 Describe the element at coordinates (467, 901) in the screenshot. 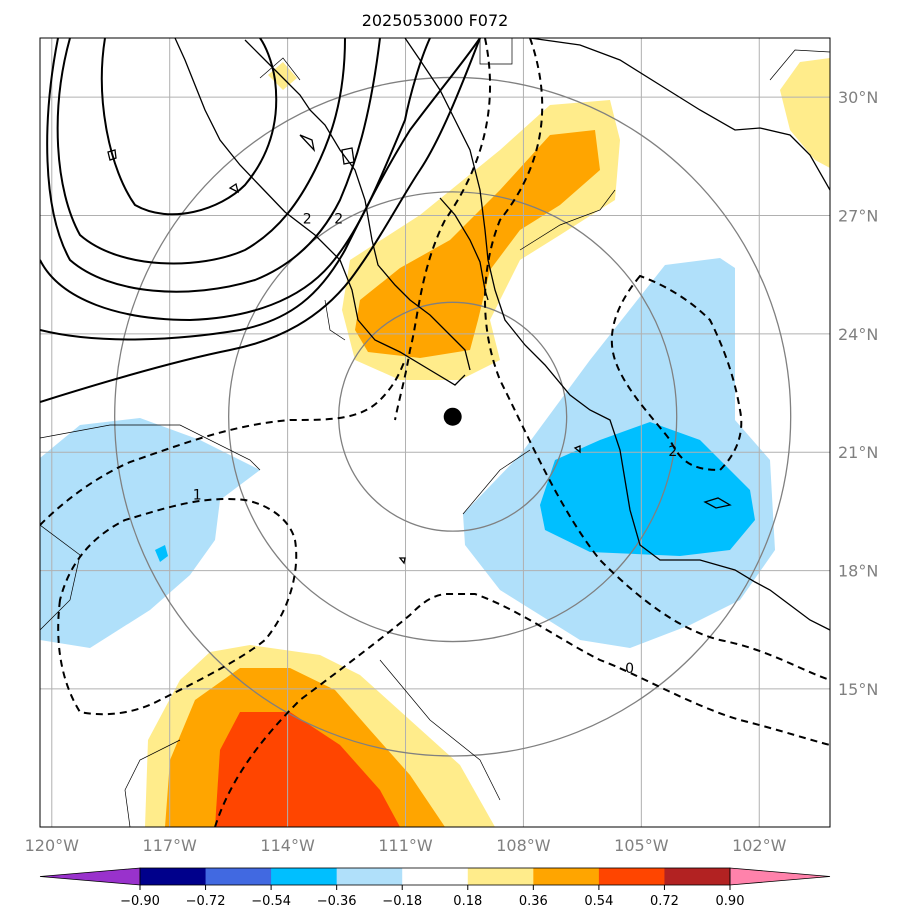

I see `colorbar-tick-label: 0.18` at that location.